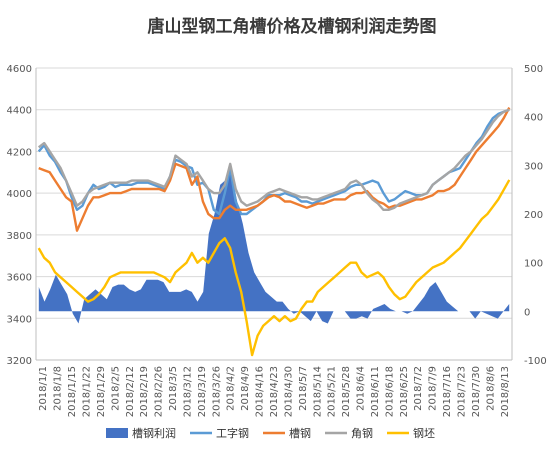  What do you see at coordinates (332, 391) in the screenshot?
I see `x-tick-label: 2018/5/21` at bounding box center [332, 391].